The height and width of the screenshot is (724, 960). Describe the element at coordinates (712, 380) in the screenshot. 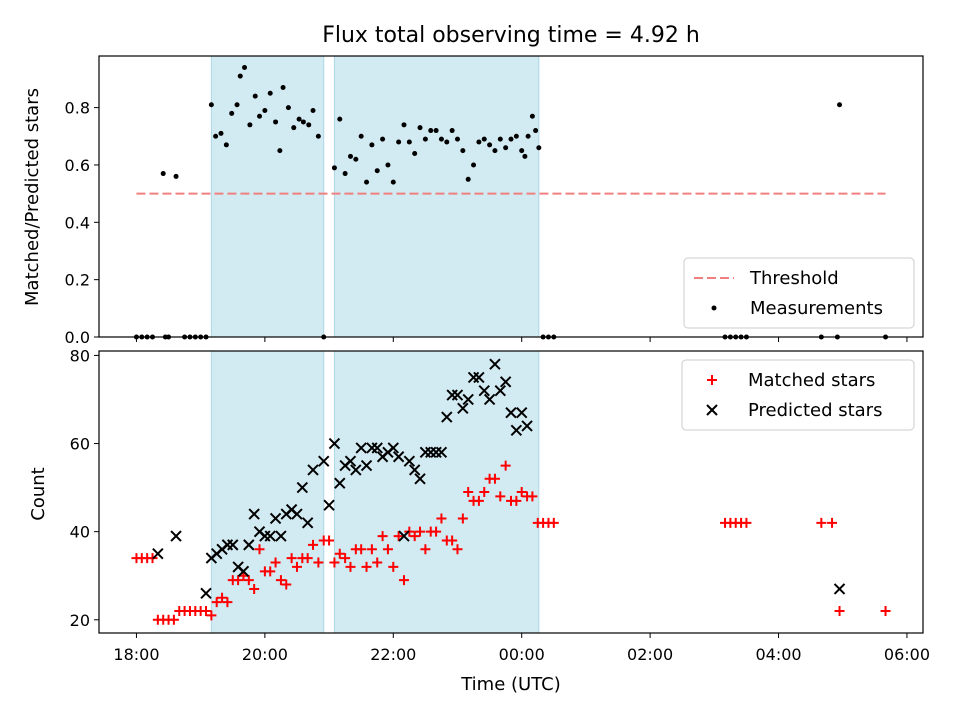

I see `legend-matched-marker` at that location.